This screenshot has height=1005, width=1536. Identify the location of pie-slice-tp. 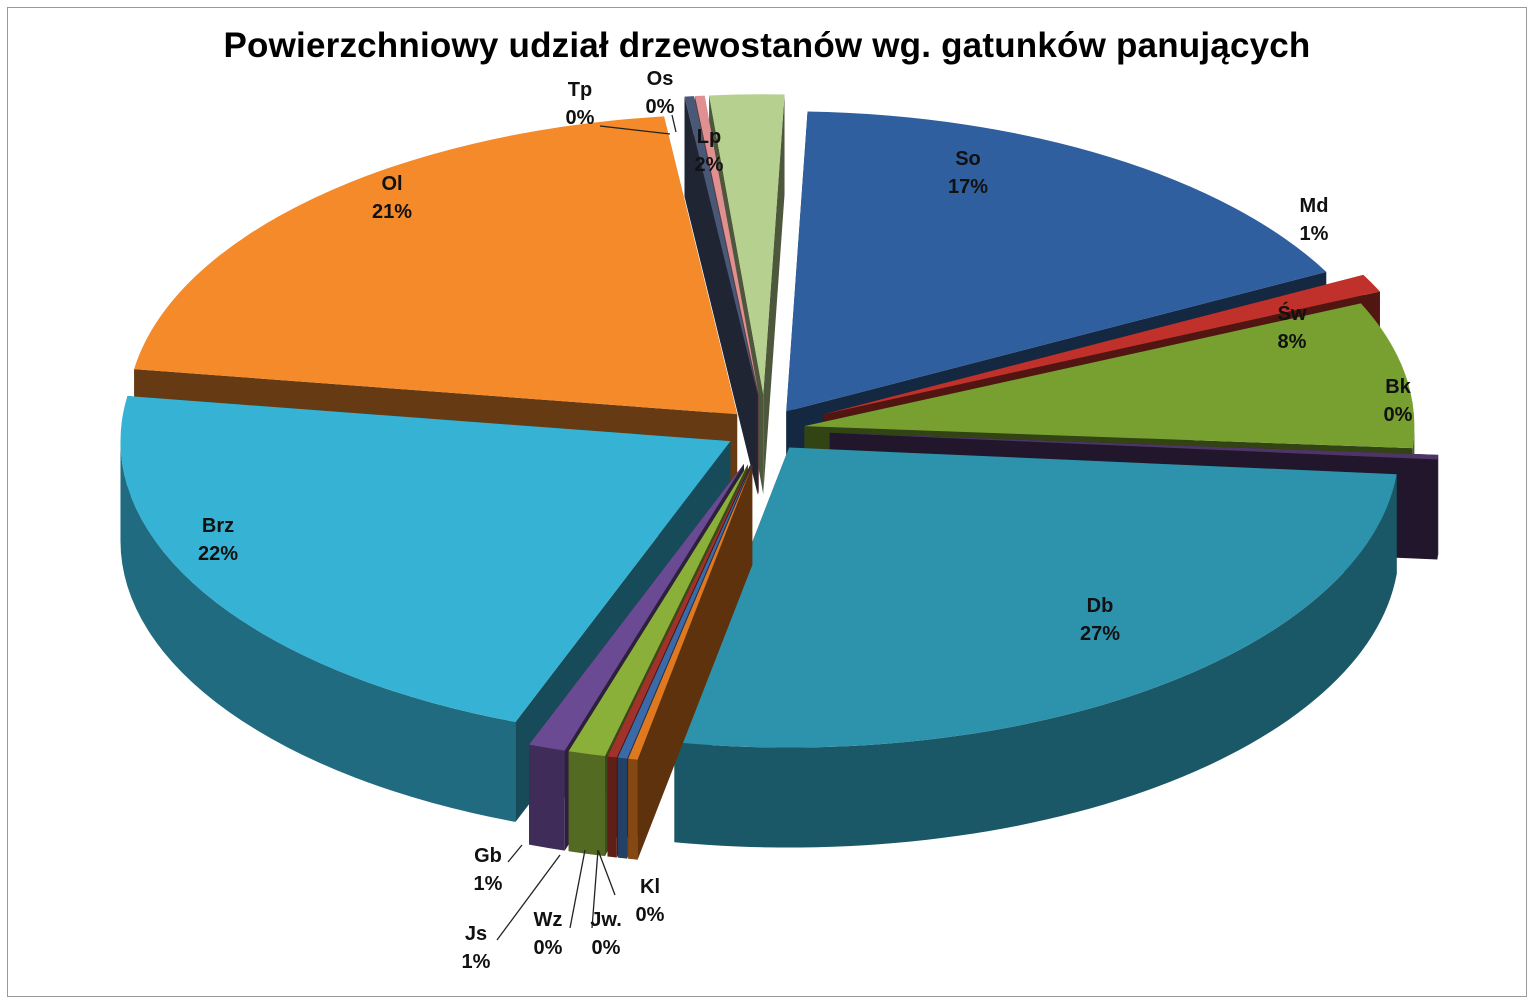
(721, 295).